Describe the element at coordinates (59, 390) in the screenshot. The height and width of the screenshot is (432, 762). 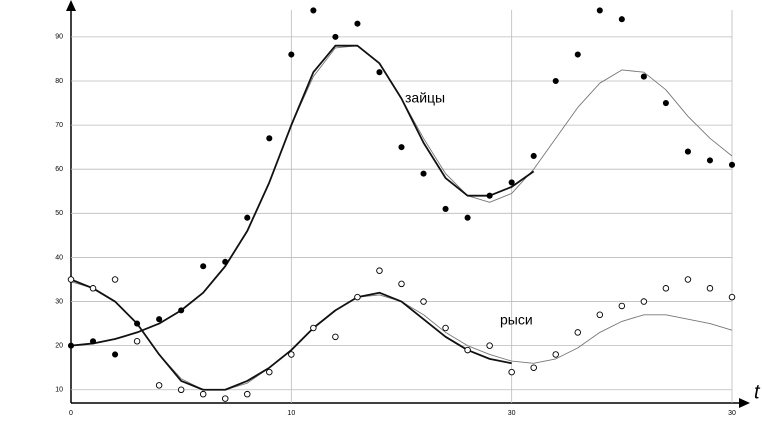
I see `y-tick-label: 10` at that location.